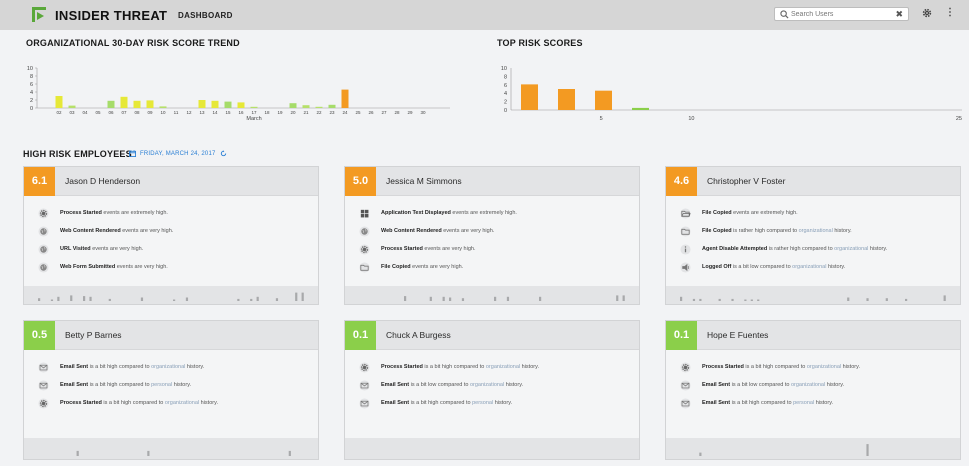 The height and width of the screenshot is (466, 969). What do you see at coordinates (205, 15) in the screenshot?
I see `nav-dashboard-link: DASHBOARD` at bounding box center [205, 15].